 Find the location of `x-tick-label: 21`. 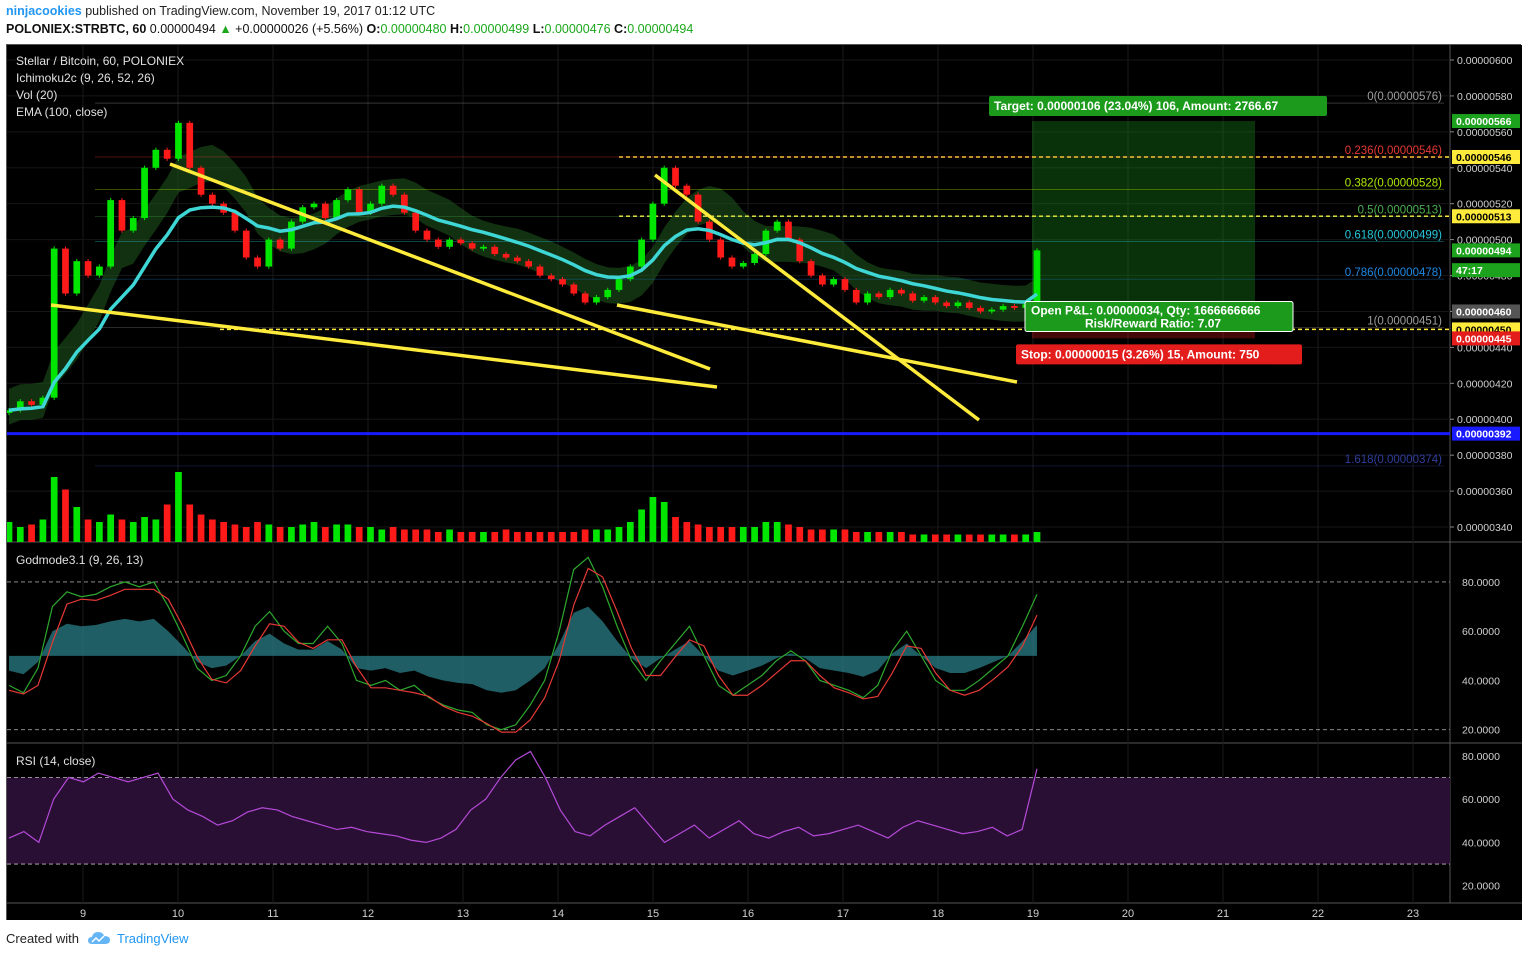

x-tick-label: 21 is located at coordinates (1223, 914).